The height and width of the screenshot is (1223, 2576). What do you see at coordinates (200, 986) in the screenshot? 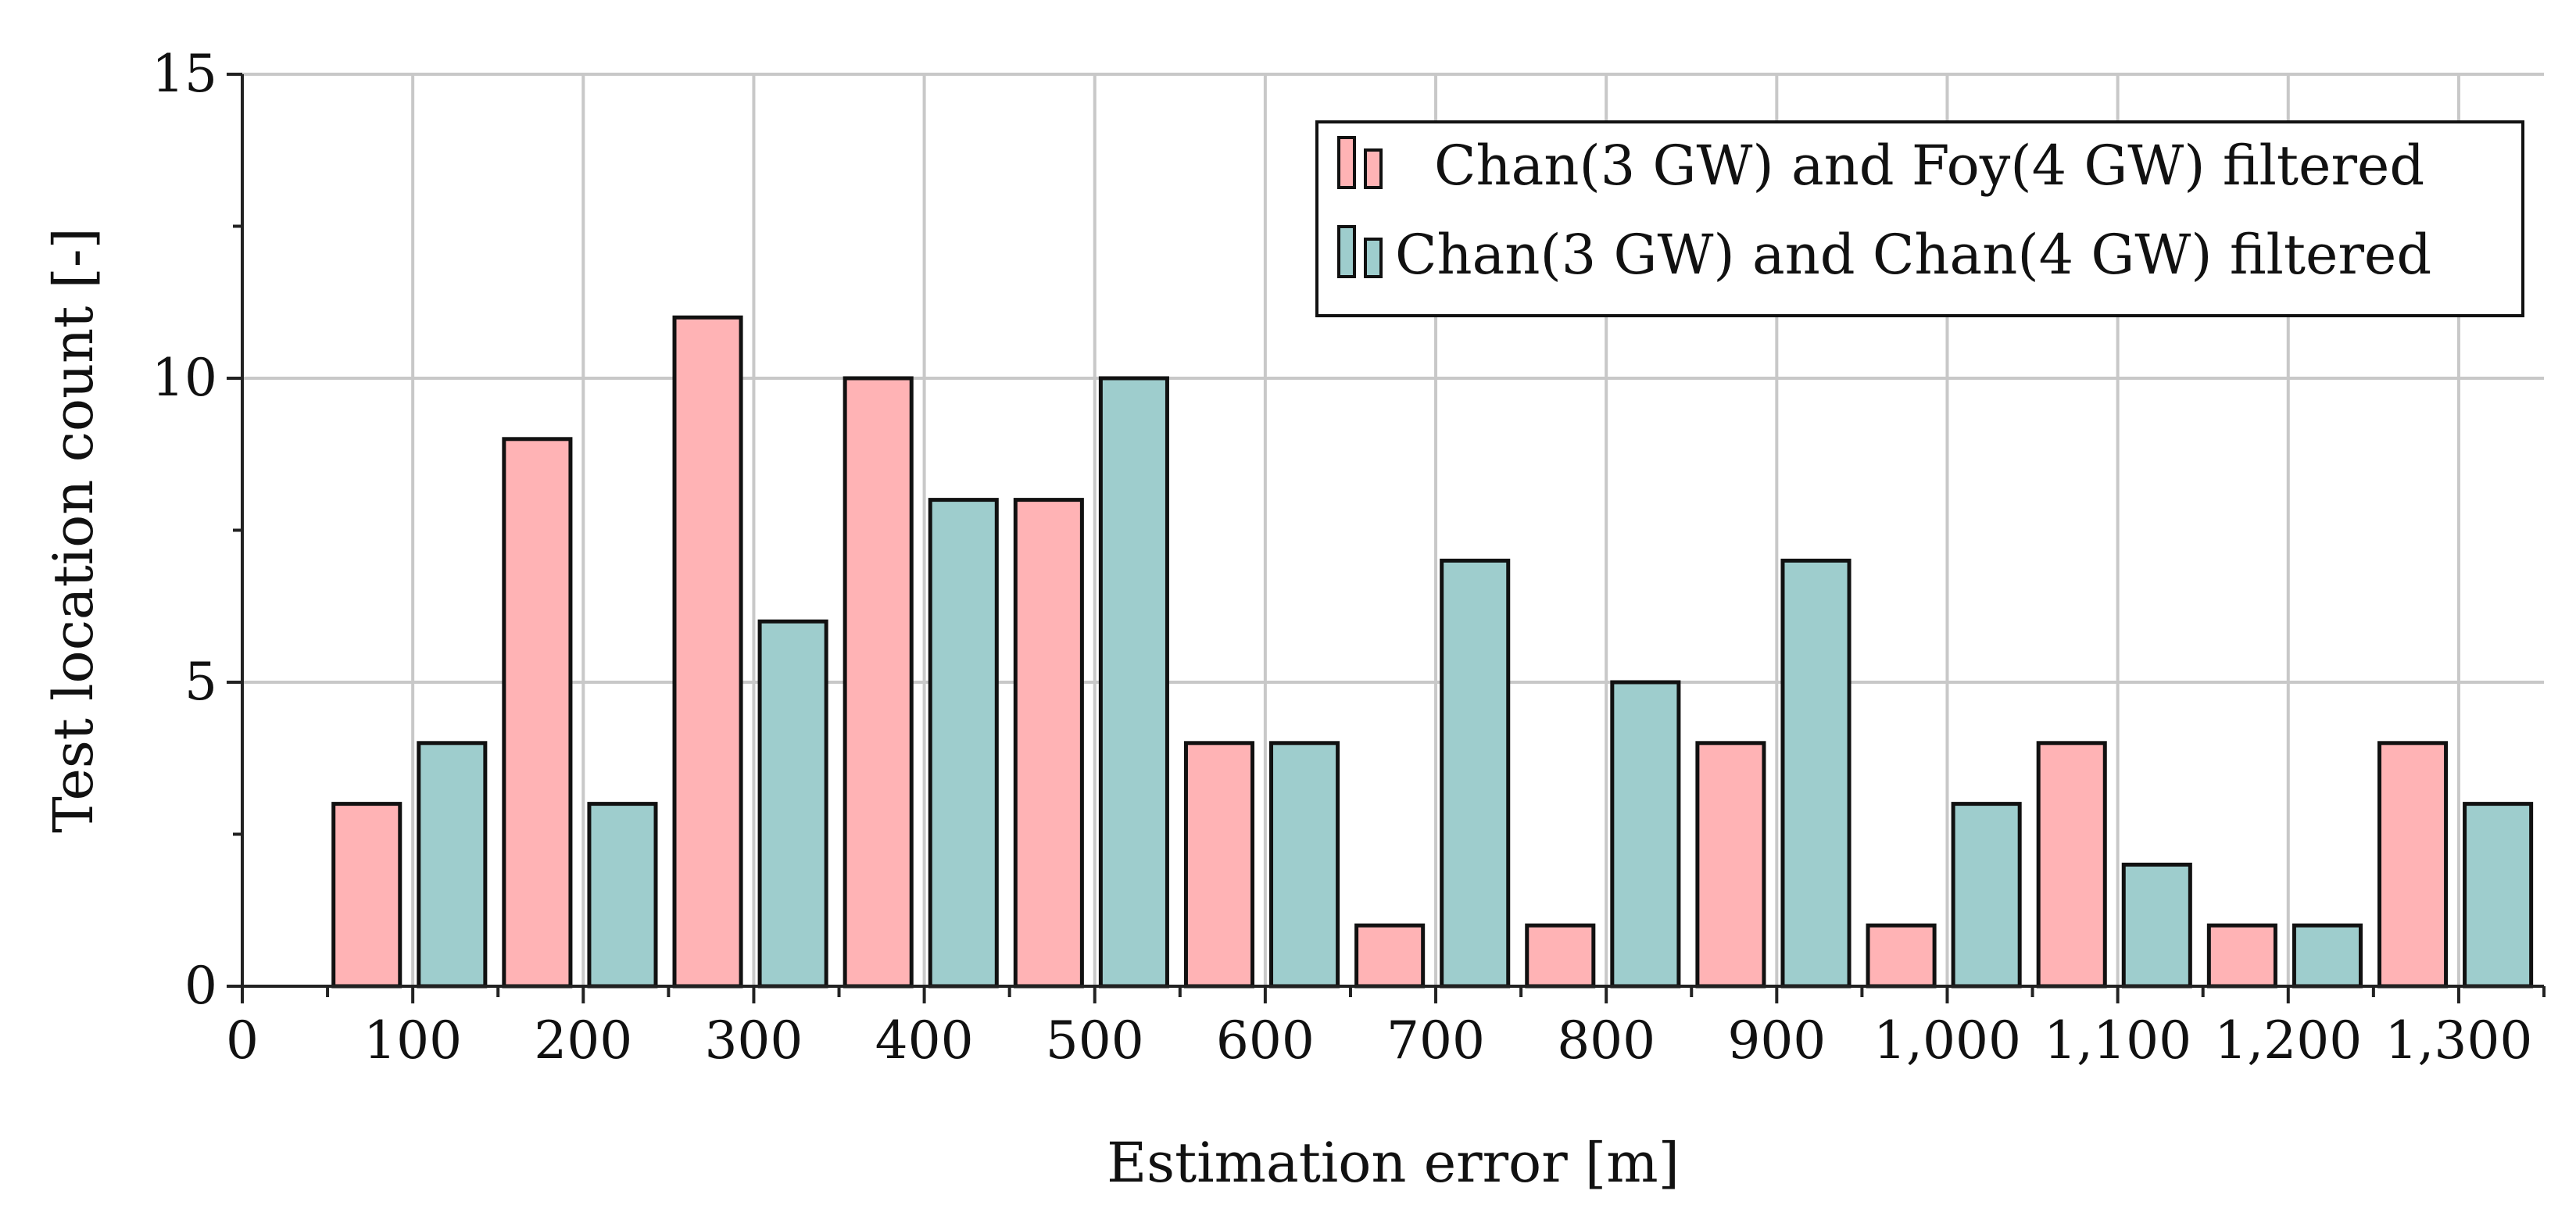
I see `y-tick-label: 0` at bounding box center [200, 986].